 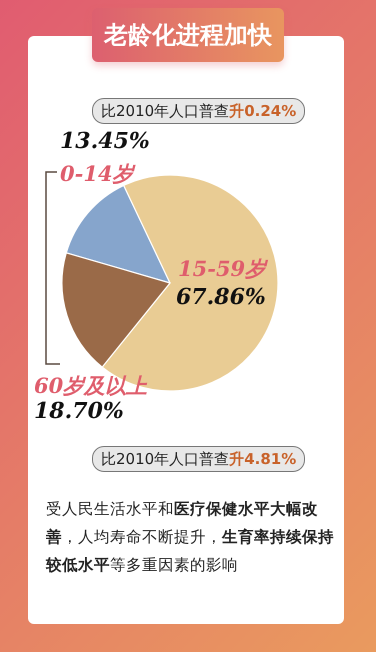 What do you see at coordinates (188, 35) in the screenshot?
I see `chart-title: 老龄化进程加快` at bounding box center [188, 35].